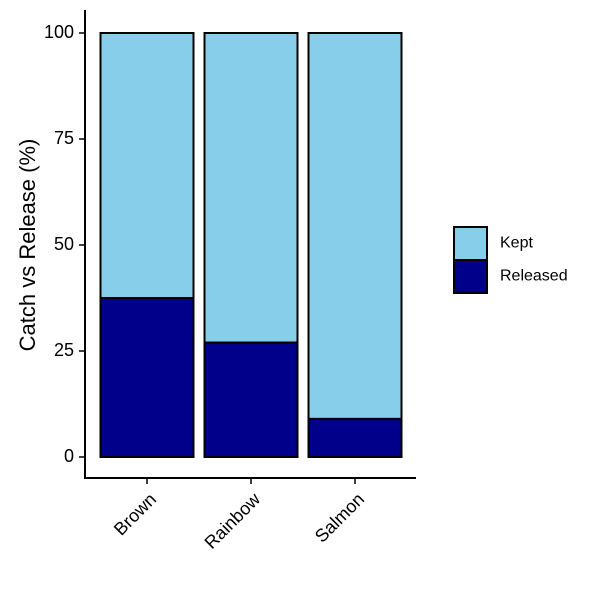  Describe the element at coordinates (470, 243) in the screenshot. I see `legend-swatch-kept` at that location.